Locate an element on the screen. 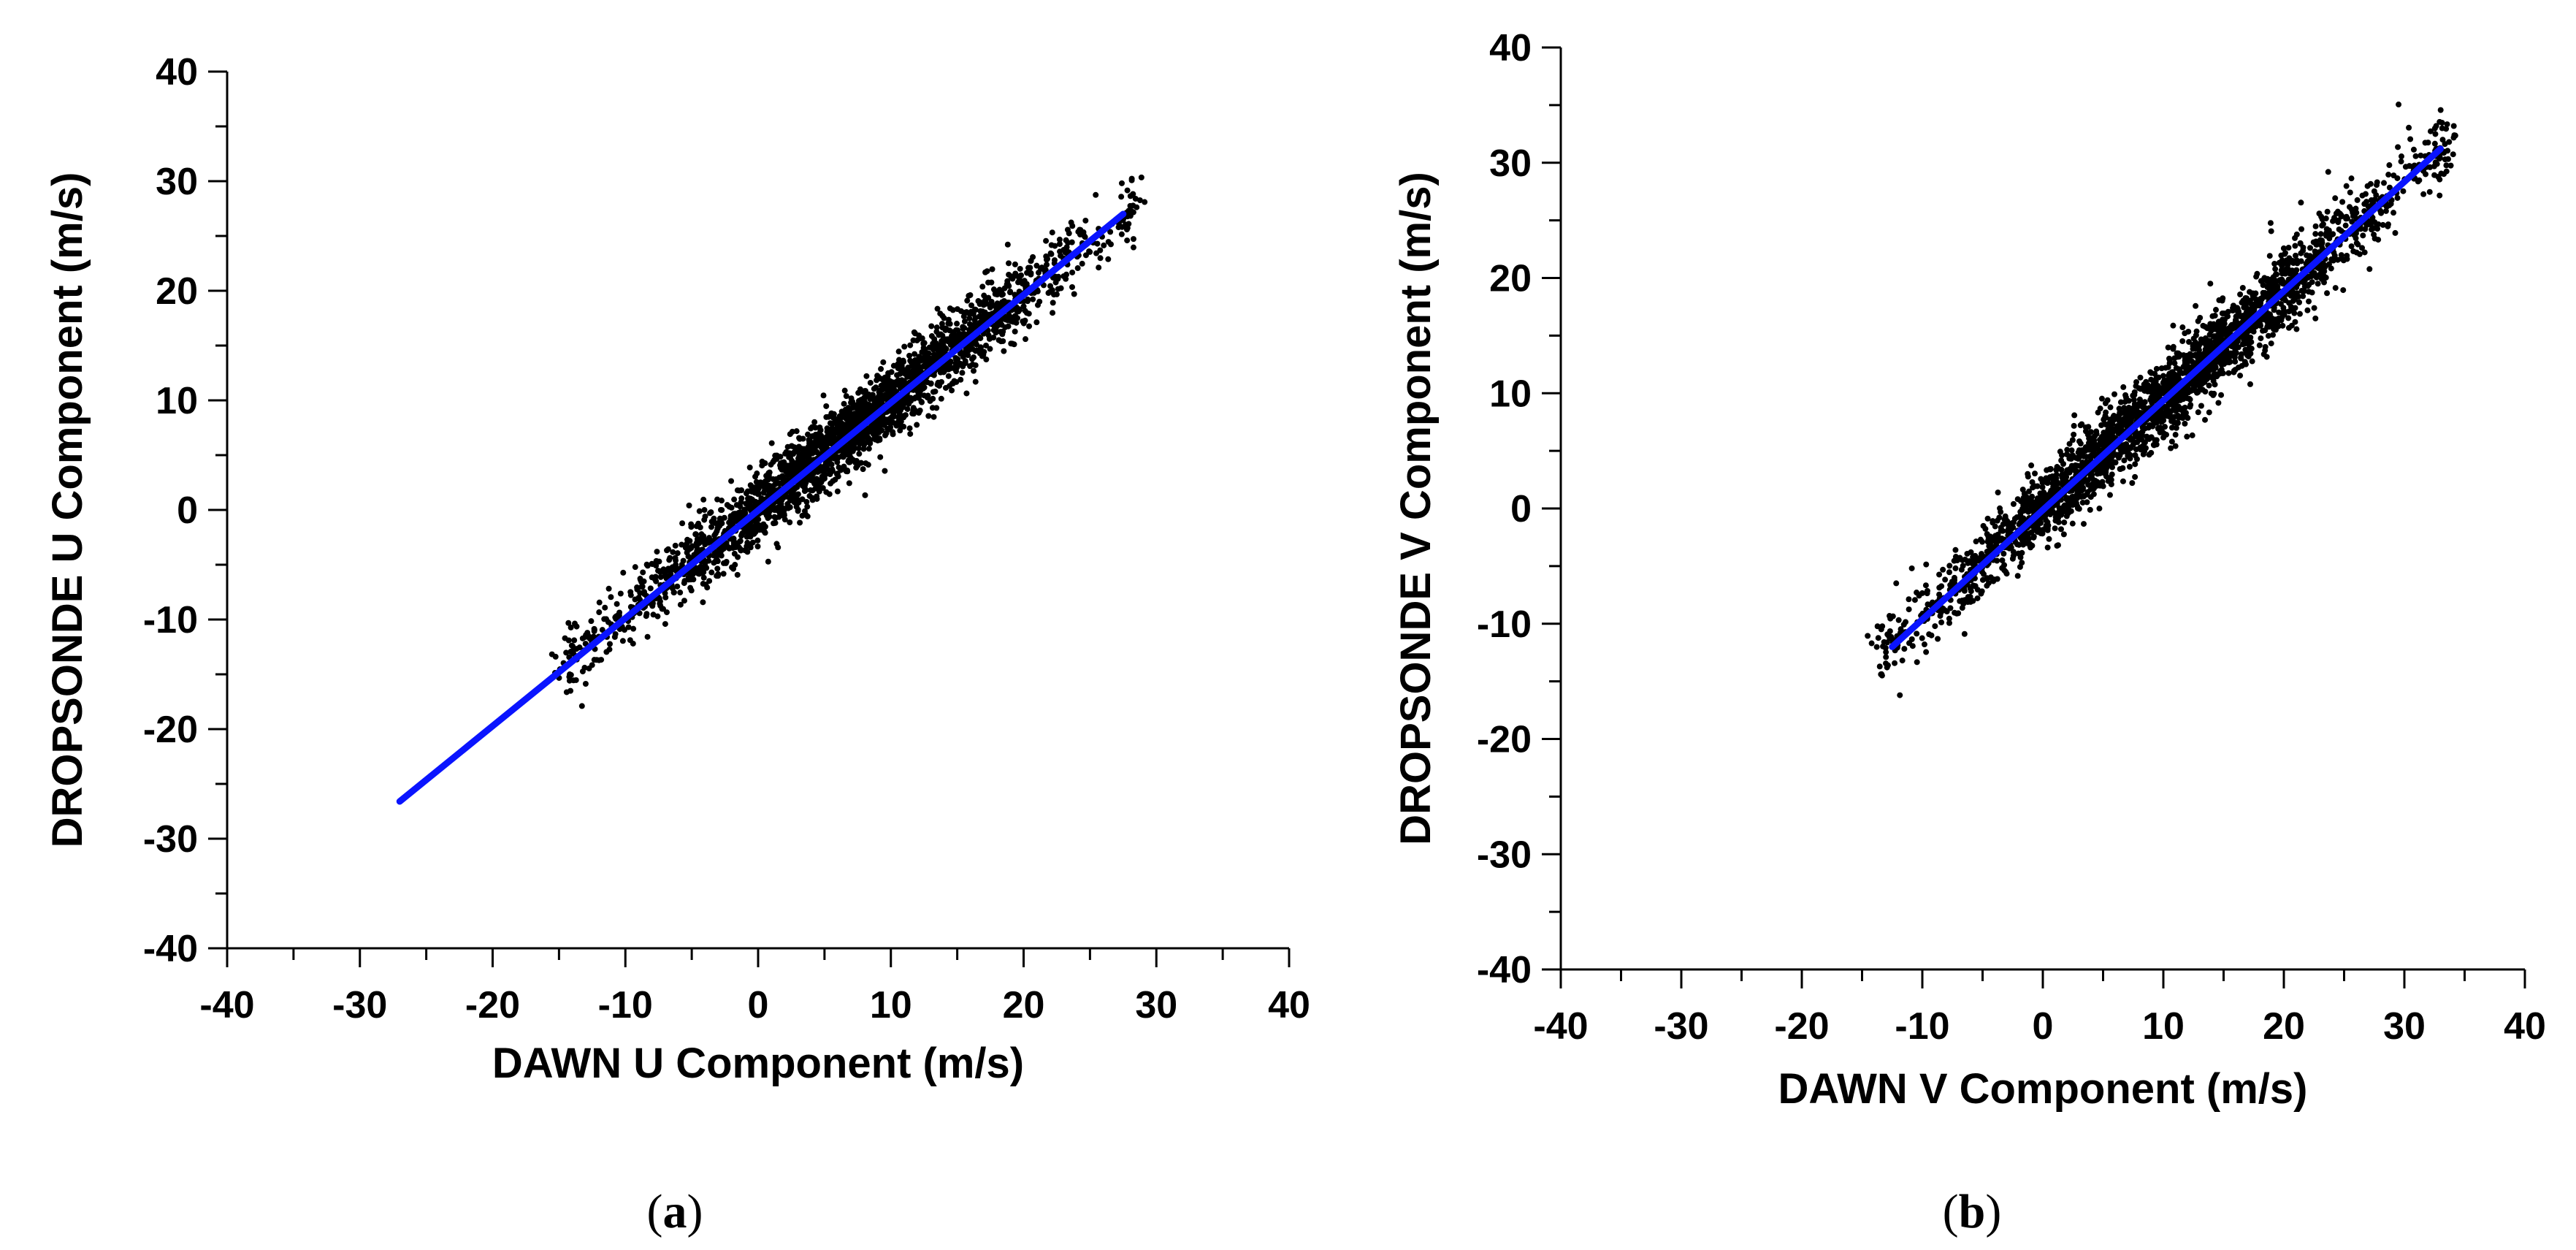 Image resolution: width=2576 pixels, height=1250 pixels. y-tick-label: 0 is located at coordinates (187, 511).